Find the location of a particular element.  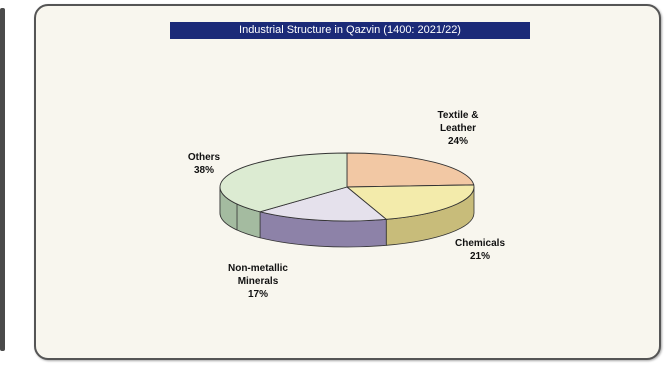

pie-sides is located at coordinates (347, 217).